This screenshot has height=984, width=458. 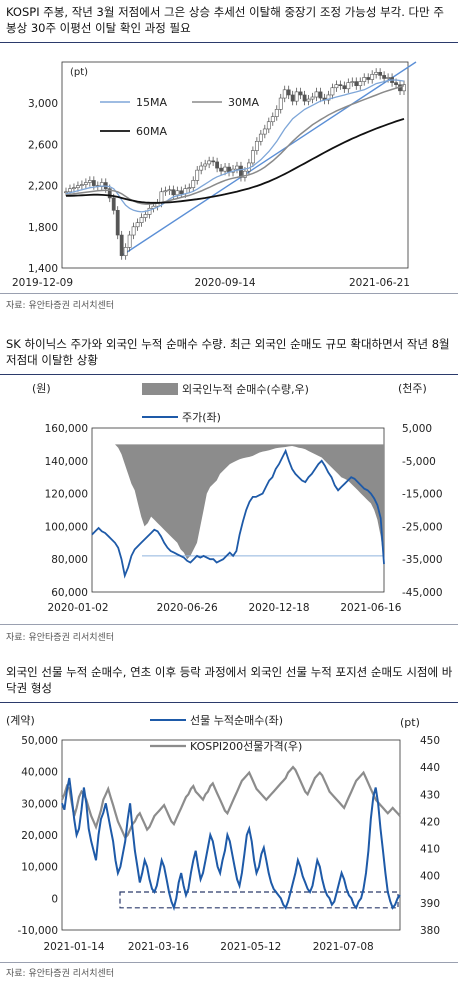 What do you see at coordinates (66, 462) in the screenshot?
I see `y-tick-label: 140,000` at bounding box center [66, 462].